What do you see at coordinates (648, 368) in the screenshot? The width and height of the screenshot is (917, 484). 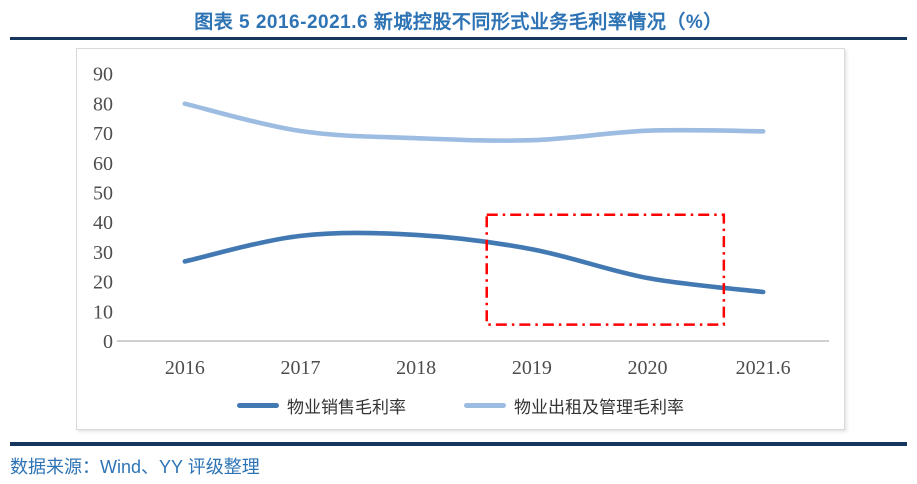 I see `x-axis-tick-label: 2020` at bounding box center [648, 368].